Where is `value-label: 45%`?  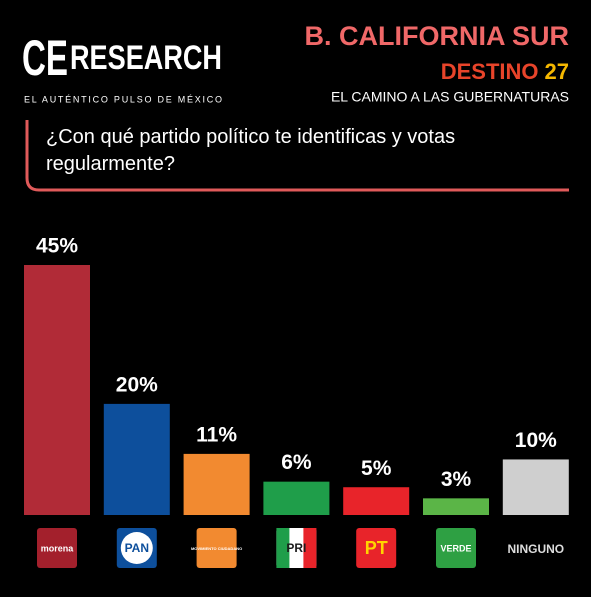 value-label: 45% is located at coordinates (57, 246).